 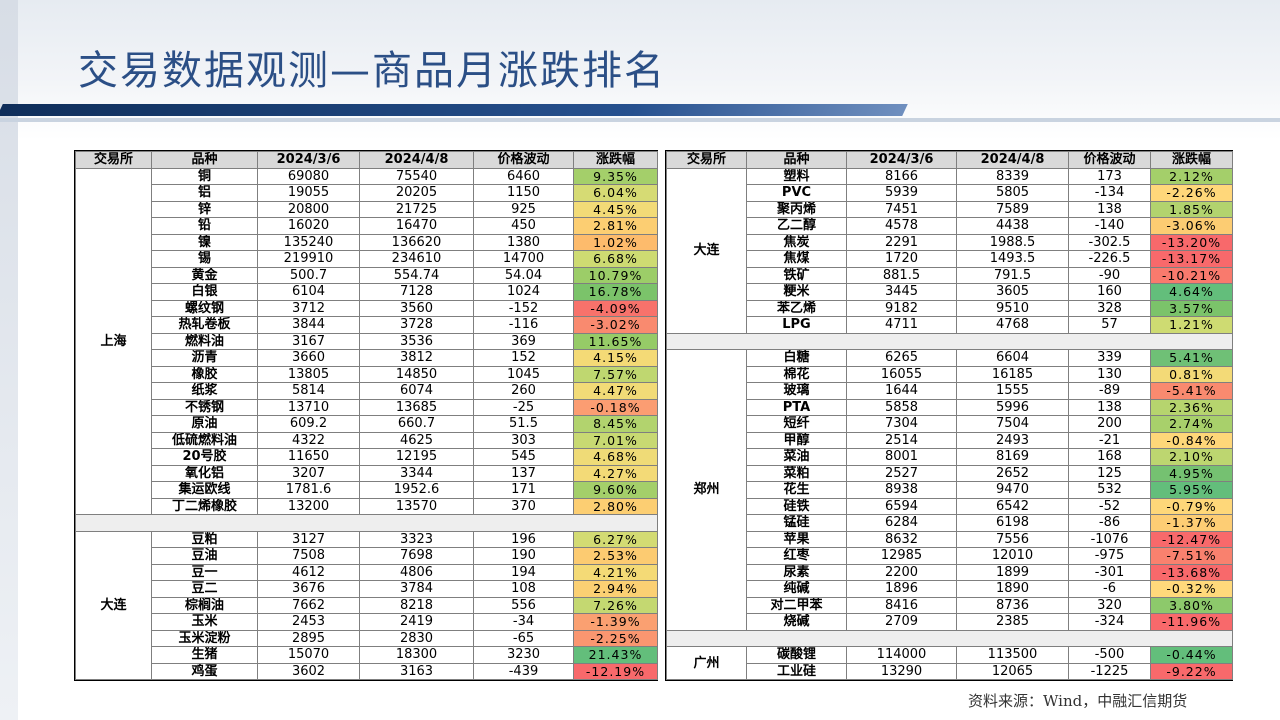 What do you see at coordinates (796, 391) in the screenshot?
I see `variety-cell: 玻璃` at bounding box center [796, 391].